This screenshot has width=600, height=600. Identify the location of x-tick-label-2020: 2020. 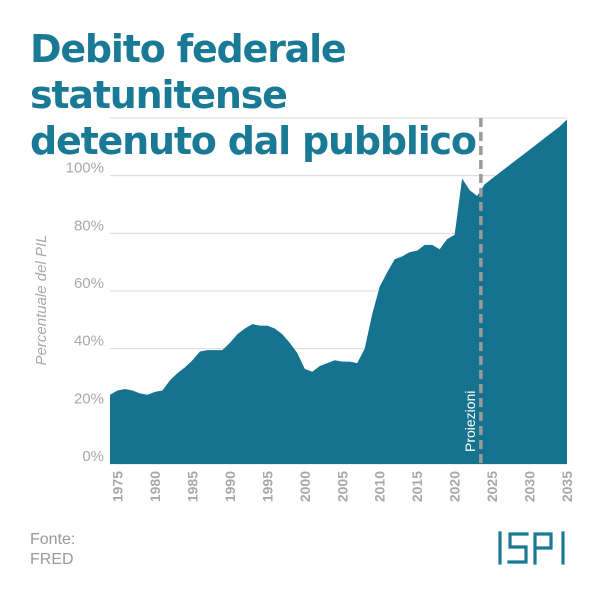
(455, 486).